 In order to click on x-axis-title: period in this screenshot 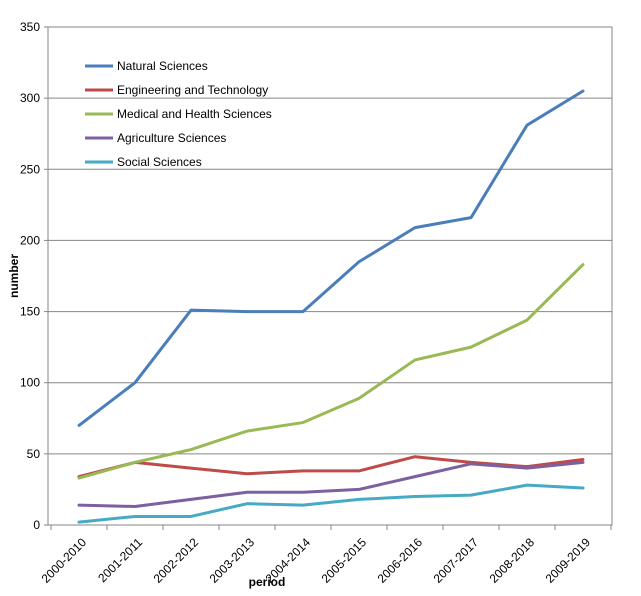, I will do `click(267, 582)`.